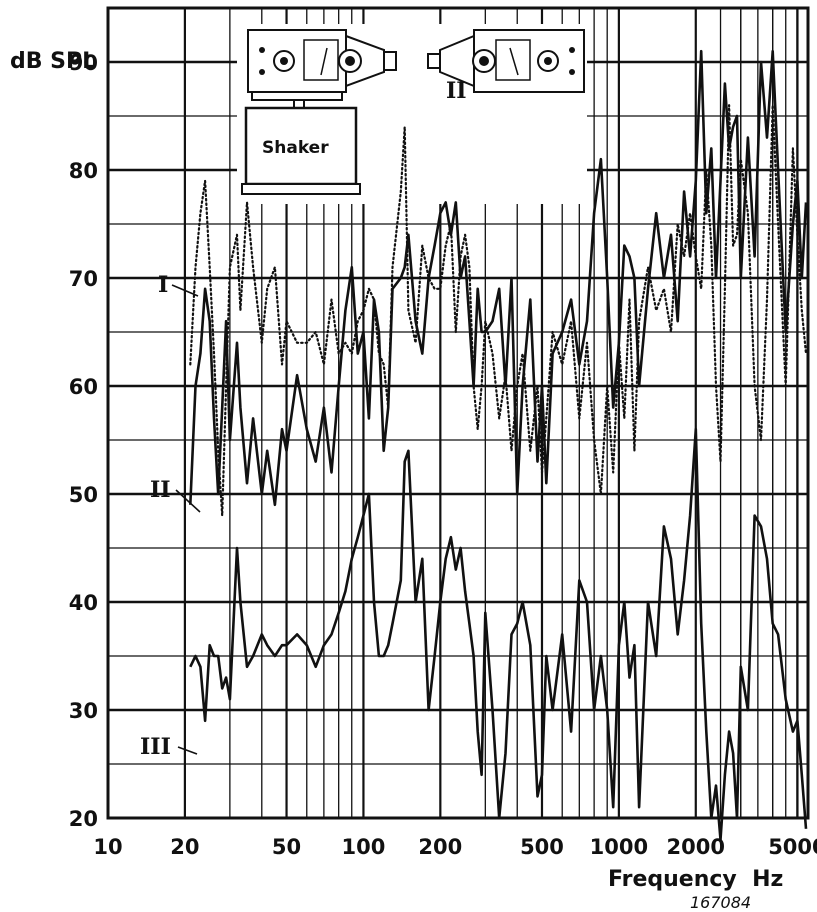  Describe the element at coordinates (542, 847) in the screenshot. I see `x-tick-label: 500` at that location.